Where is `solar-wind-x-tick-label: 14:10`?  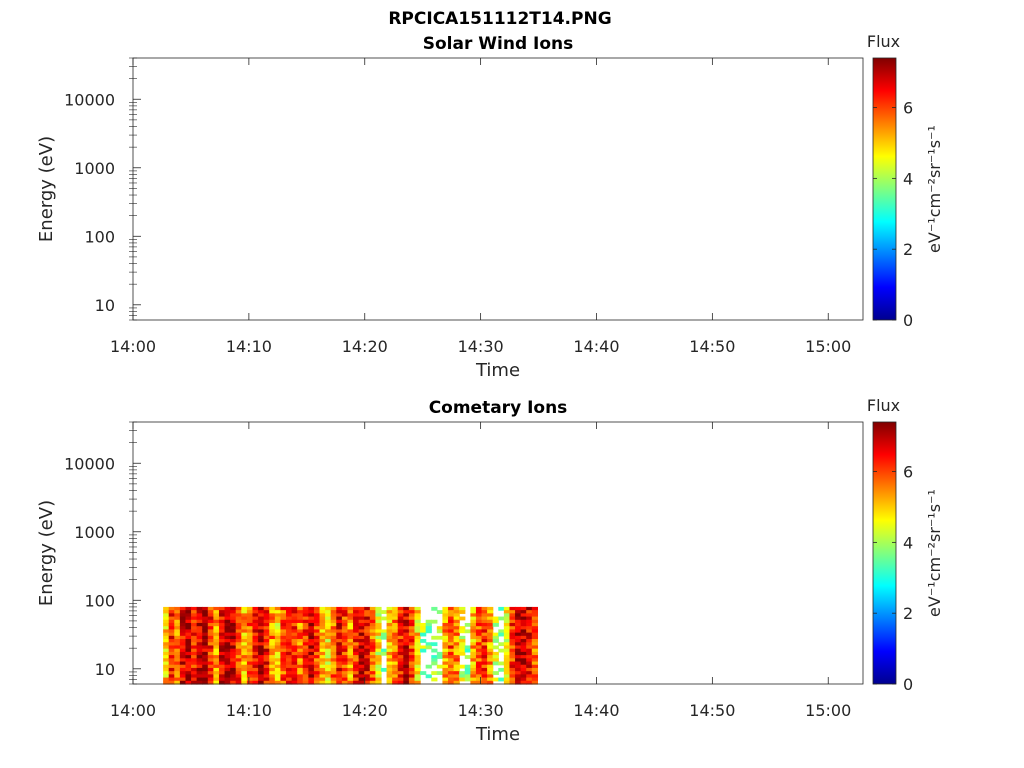 solar-wind-x-tick-label: 14:10 is located at coordinates (249, 346).